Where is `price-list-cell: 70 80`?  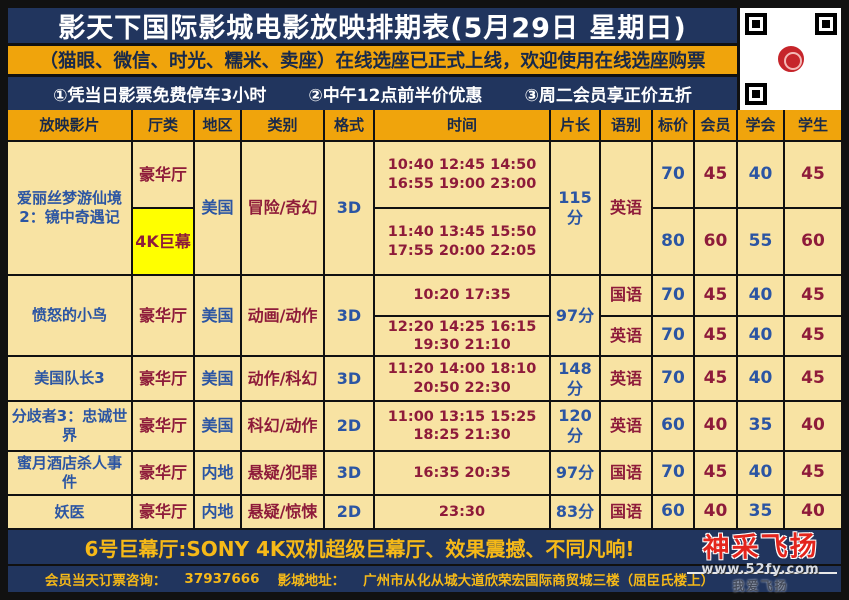
price-list-cell: 70 80 is located at coordinates (674, 208).